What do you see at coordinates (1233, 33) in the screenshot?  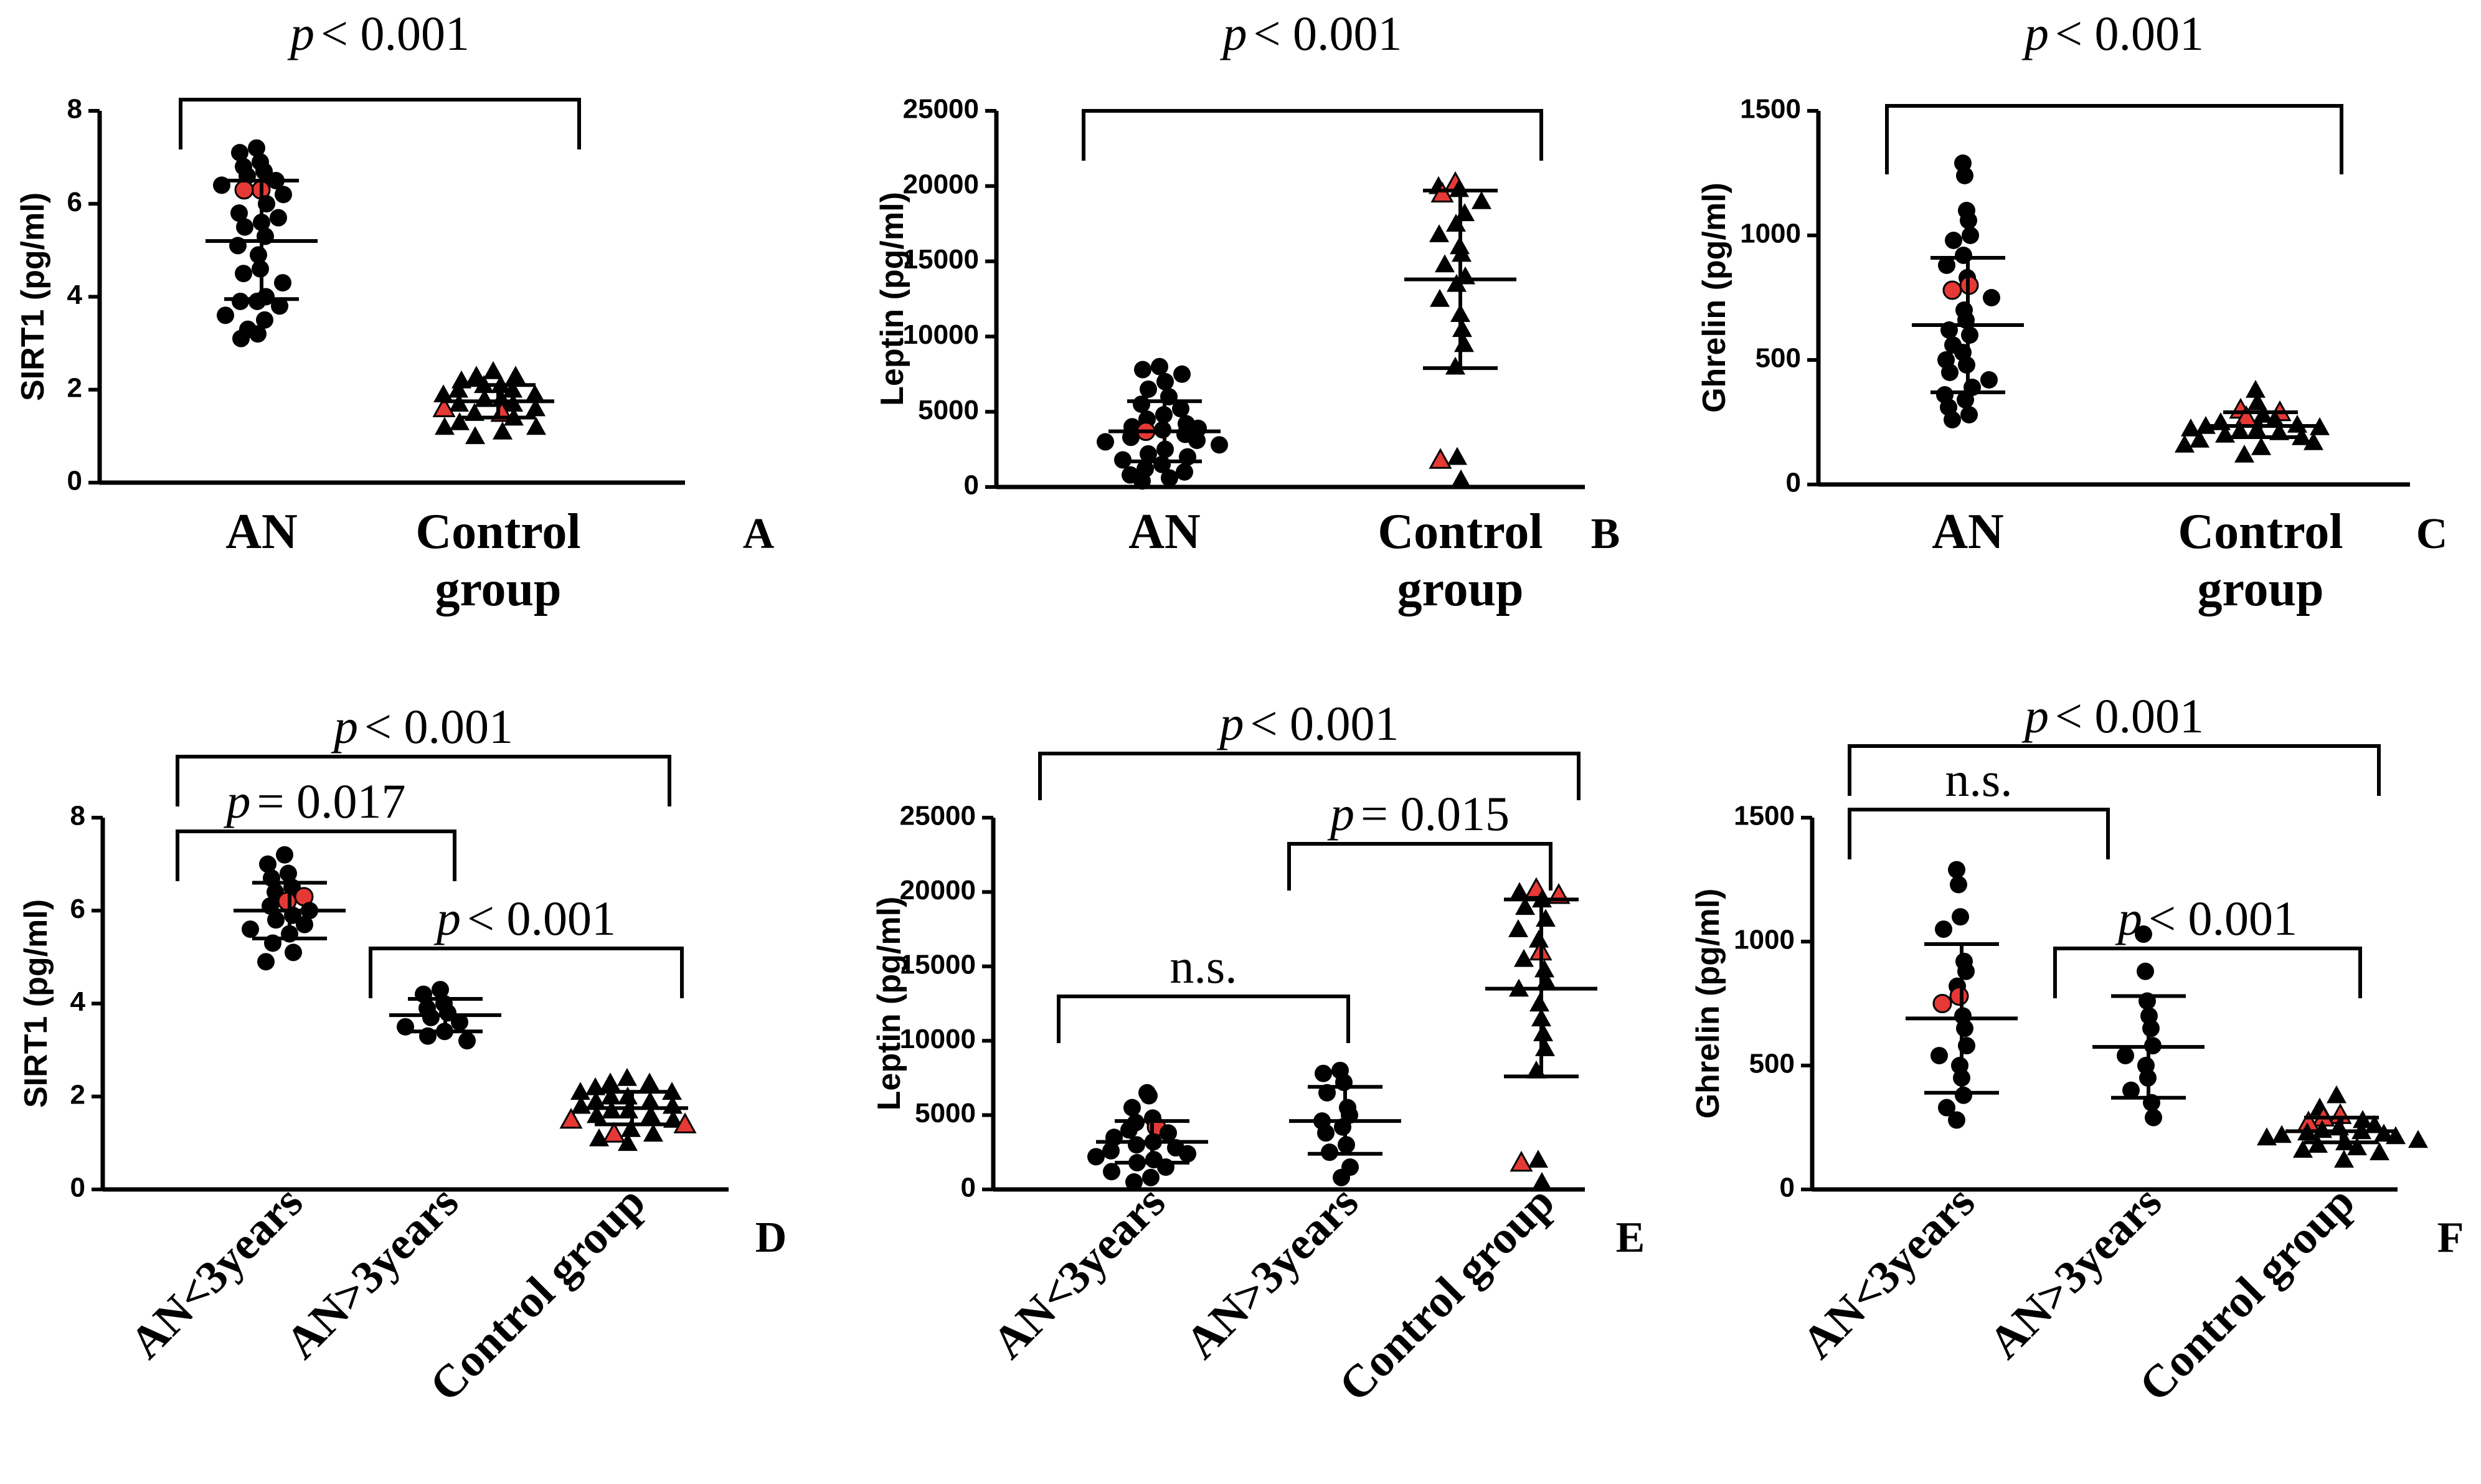 I see `p-symbol: p` at bounding box center [1233, 33].